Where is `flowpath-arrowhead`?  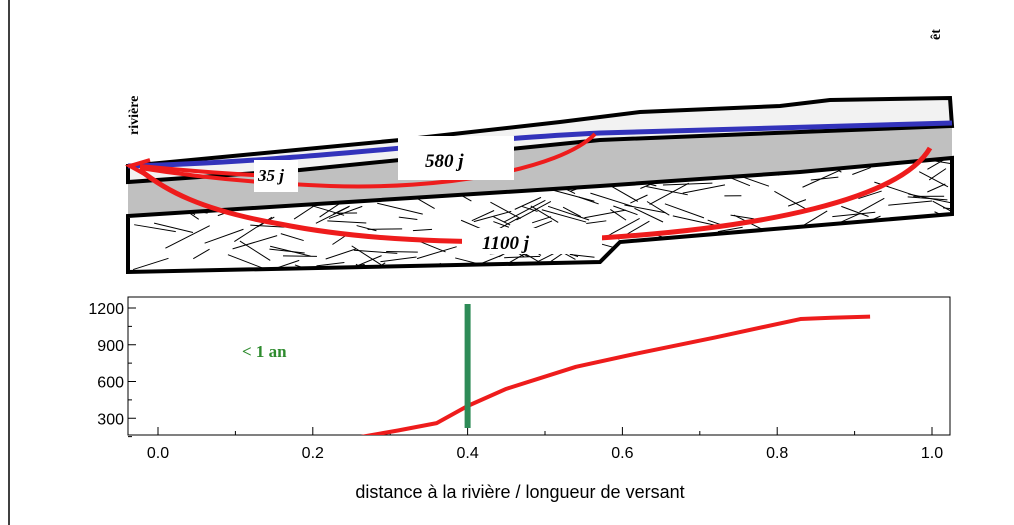
flowpath-arrowhead is located at coordinates (137, 168).